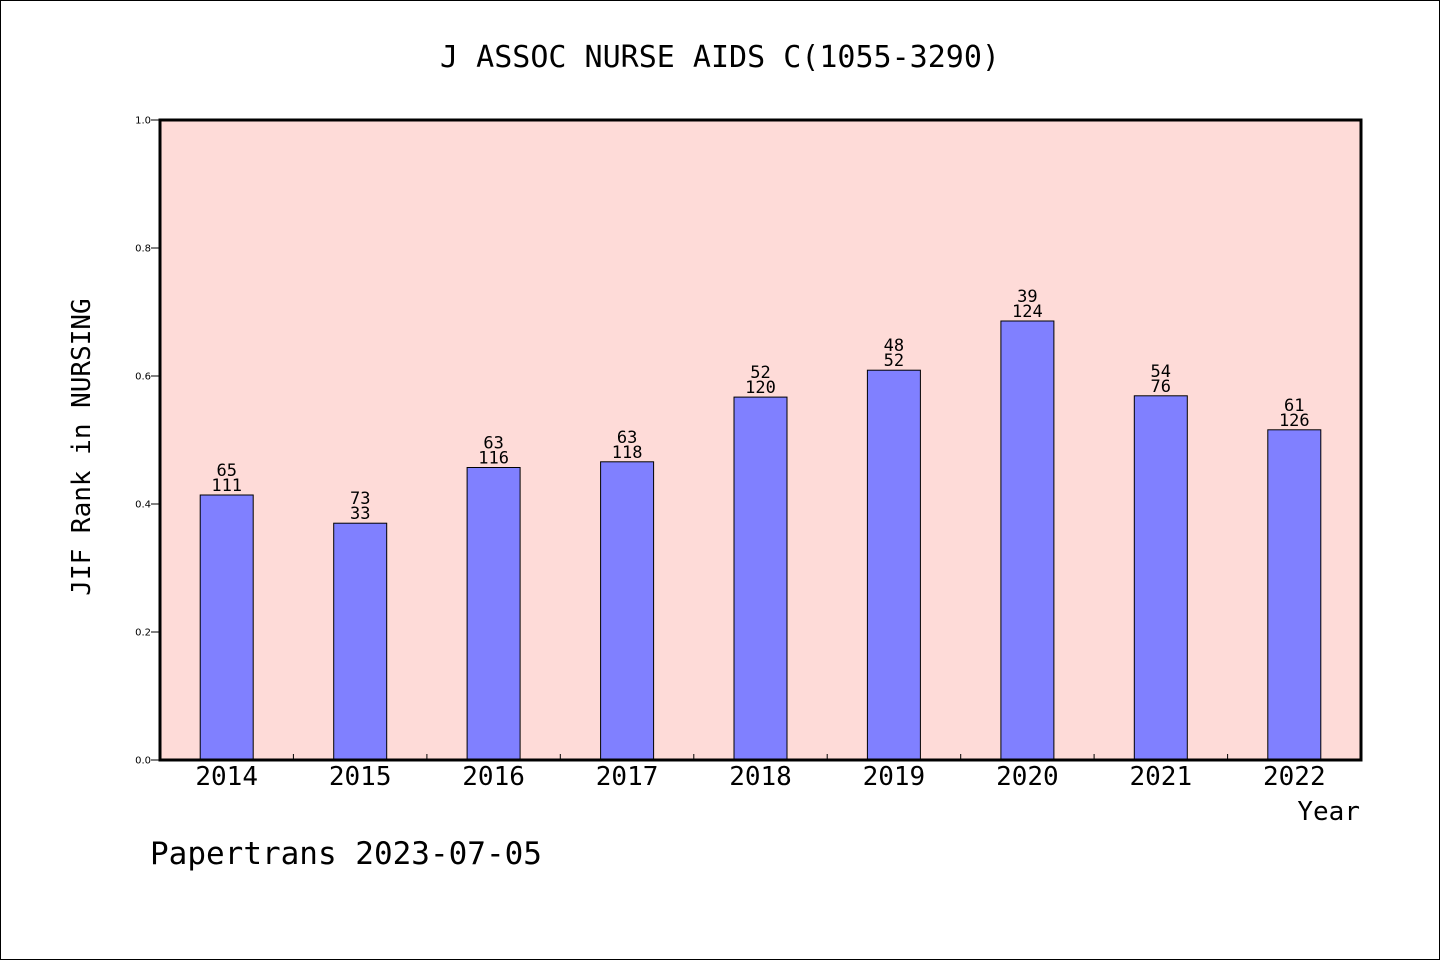  Describe the element at coordinates (1160, 777) in the screenshot. I see `x-tick-label: 2021` at that location.